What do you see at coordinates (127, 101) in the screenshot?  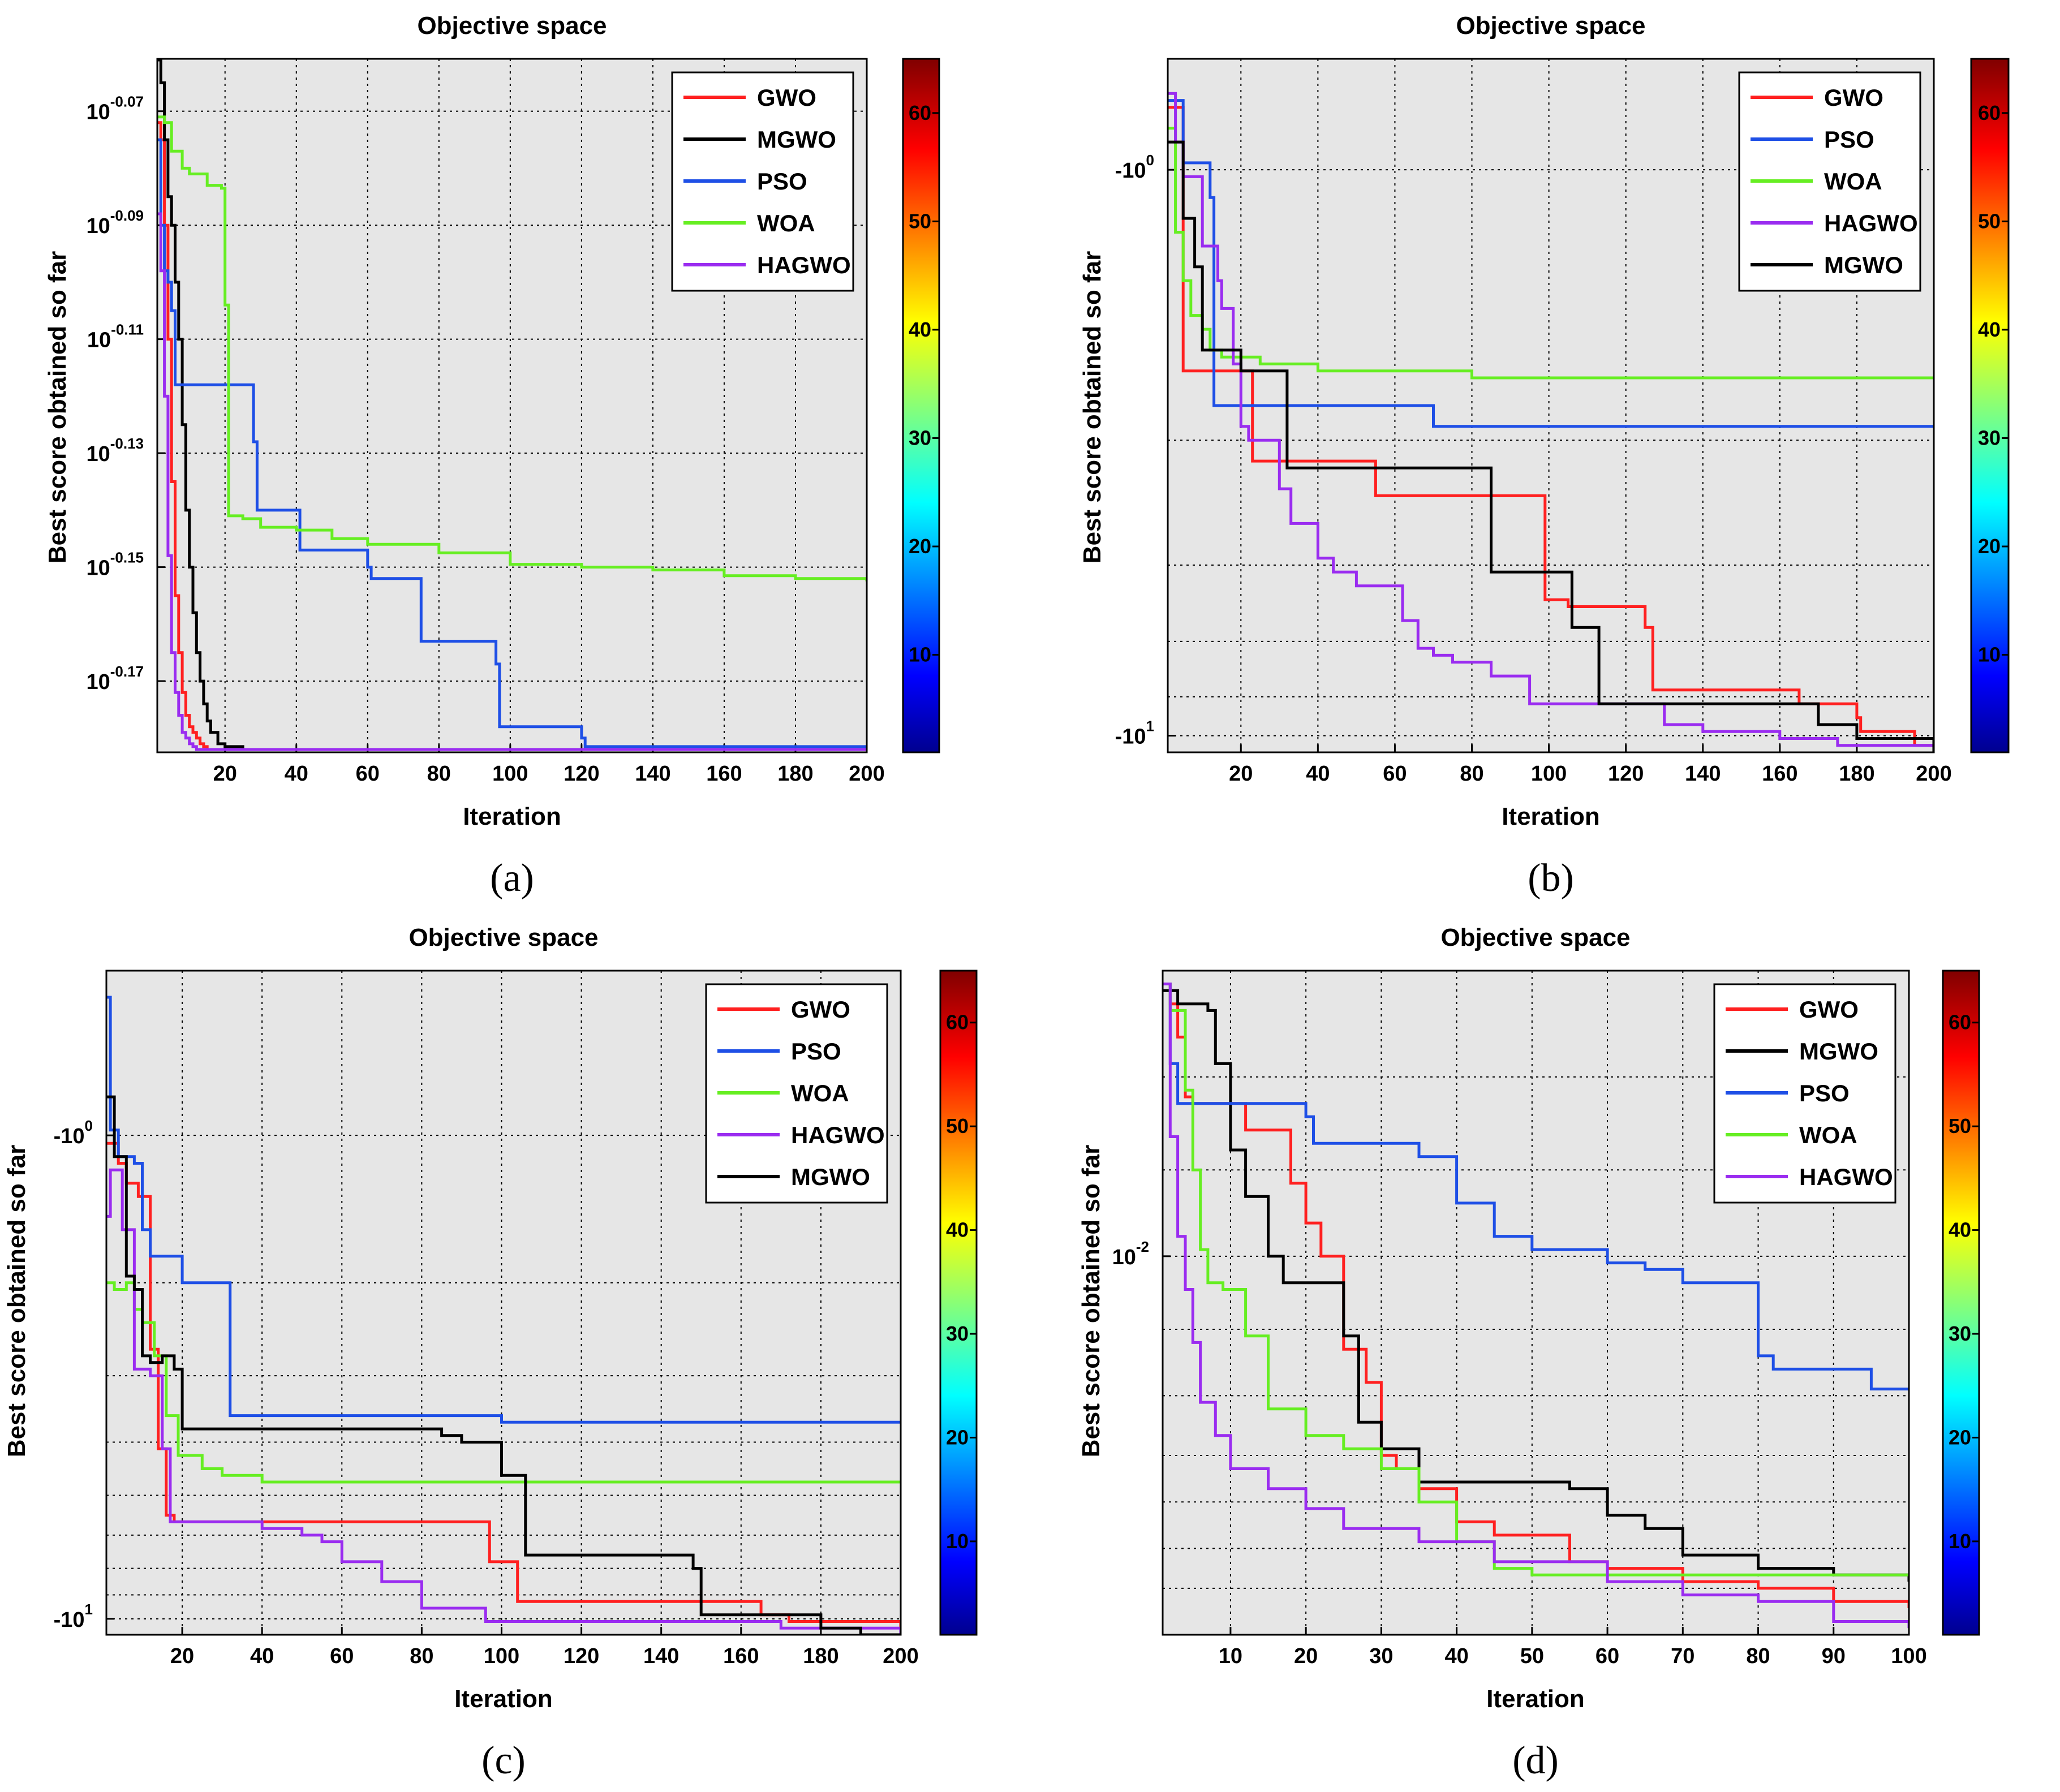 I see `y-tick-exponent: -0.07` at bounding box center [127, 101].